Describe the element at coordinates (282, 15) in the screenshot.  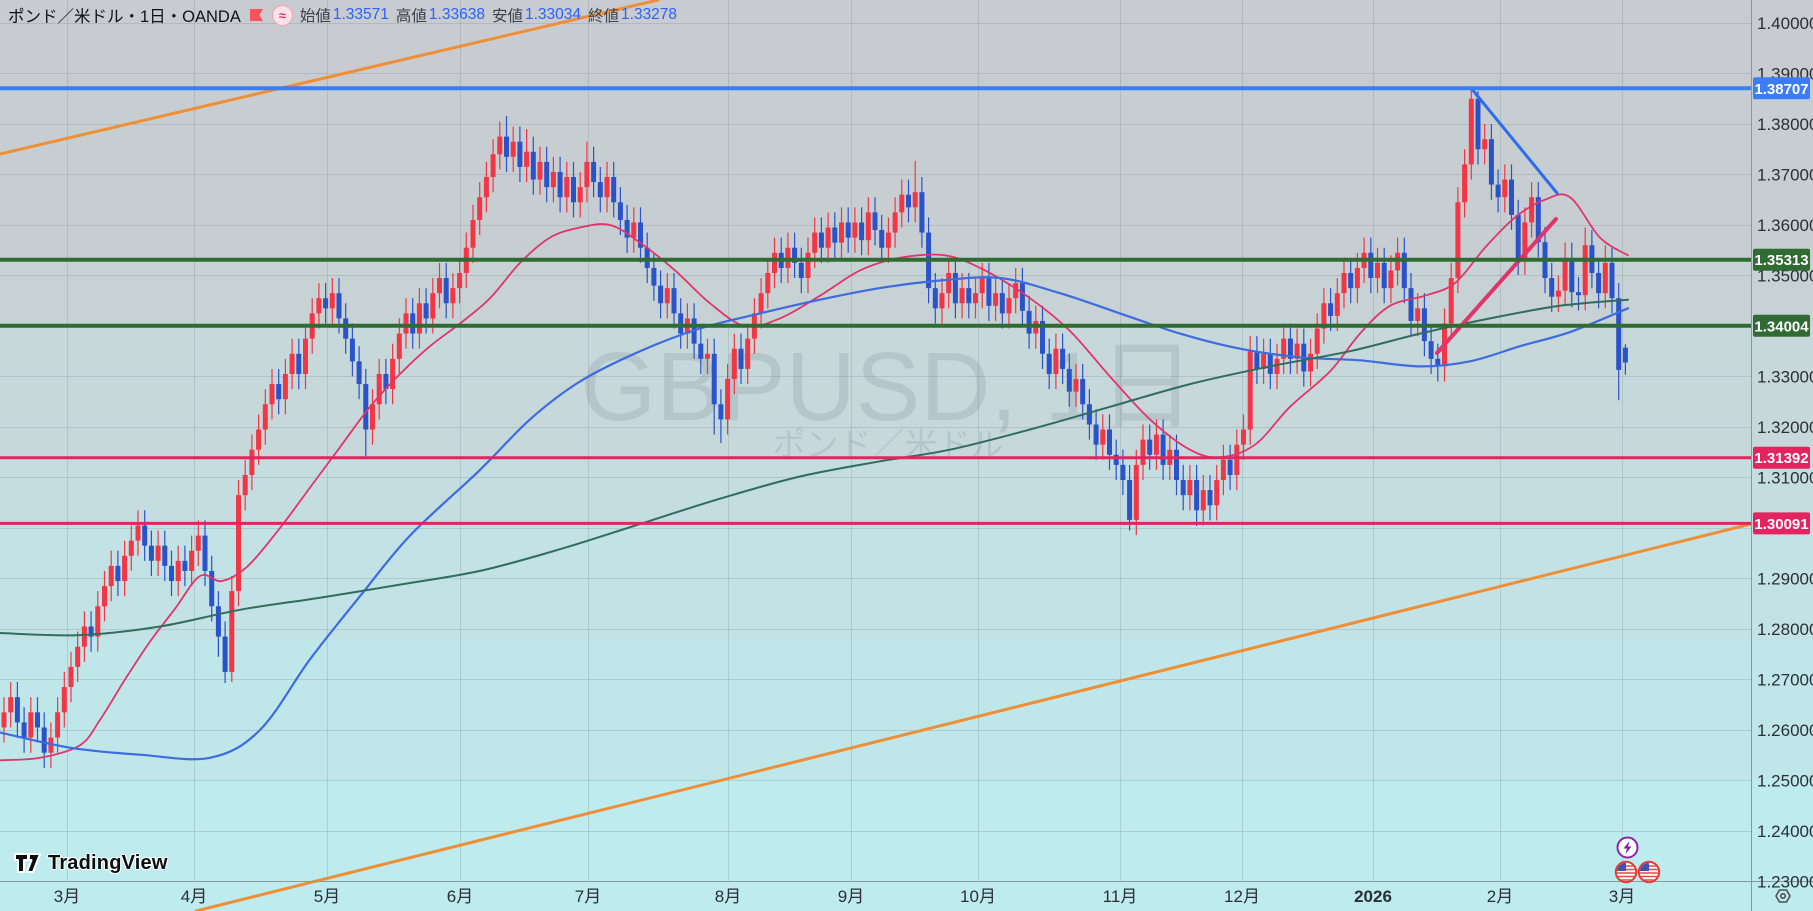
I see `approx-data-icon: ≈` at that location.